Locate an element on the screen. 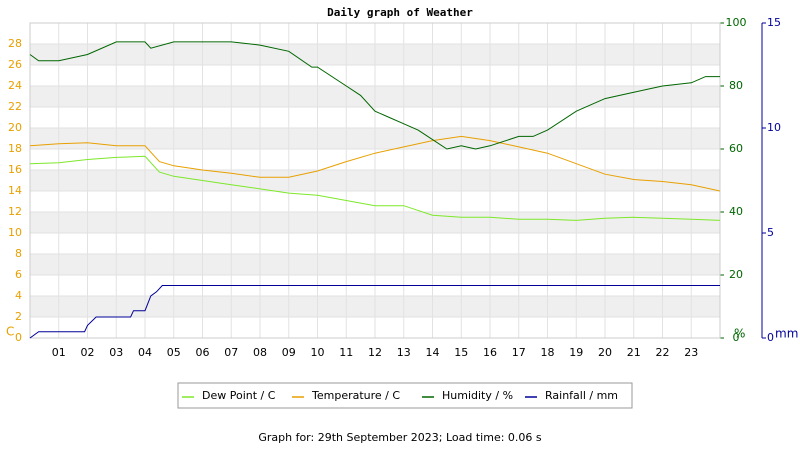 This screenshot has width=800, height=450. y3-tick-label: 15 is located at coordinates (774, 22).